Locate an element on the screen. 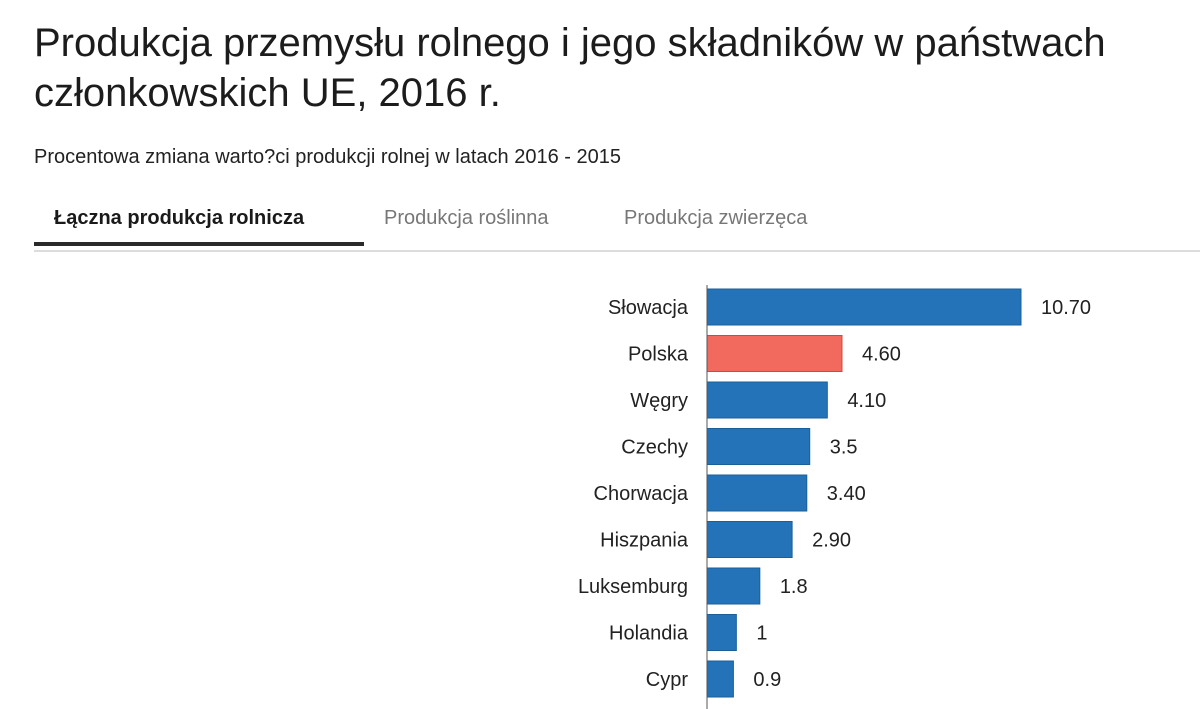  value-label: 4.60 is located at coordinates (881, 355).